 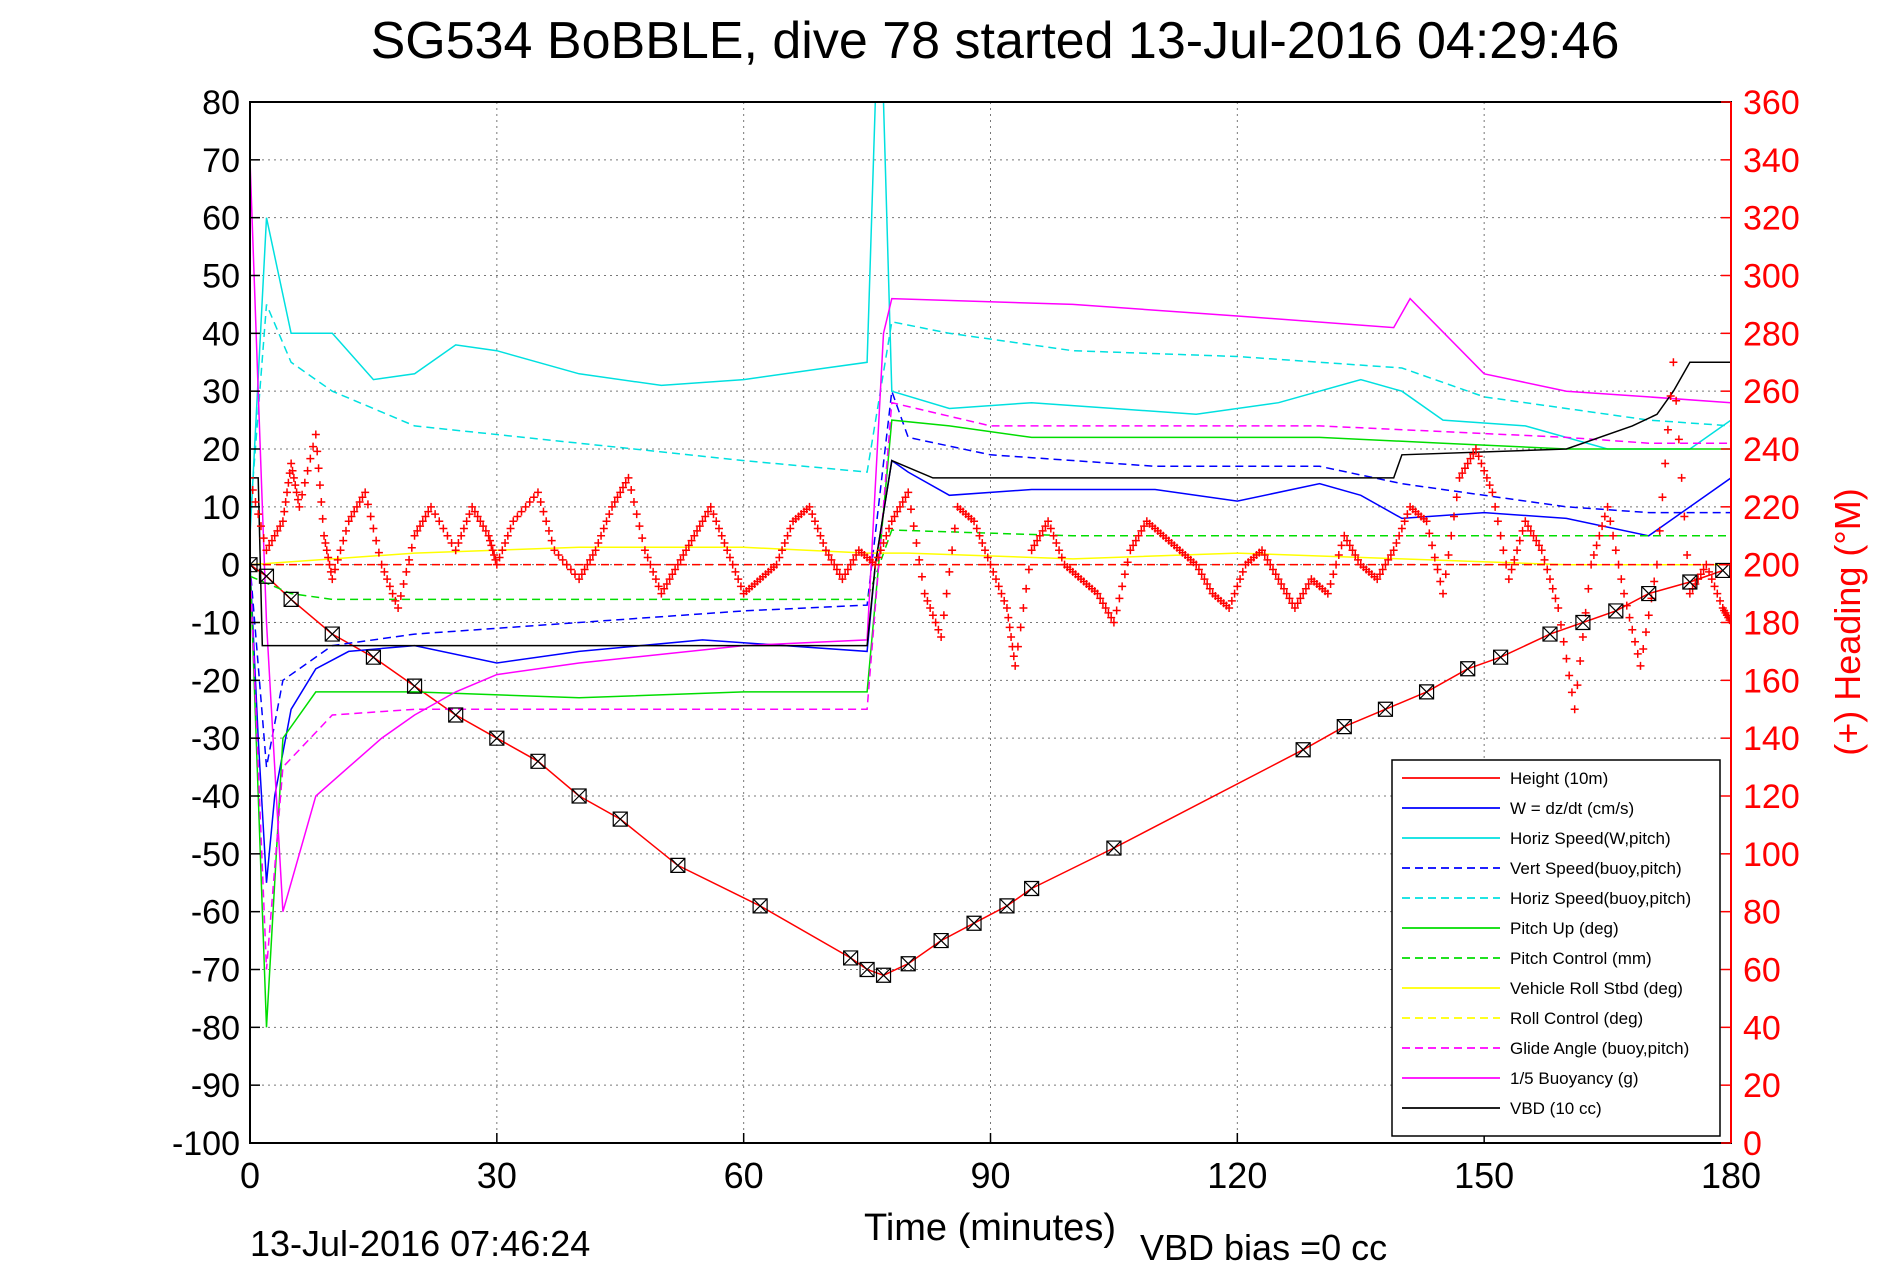 I want to click on legend-box, so click(x=1556, y=948).